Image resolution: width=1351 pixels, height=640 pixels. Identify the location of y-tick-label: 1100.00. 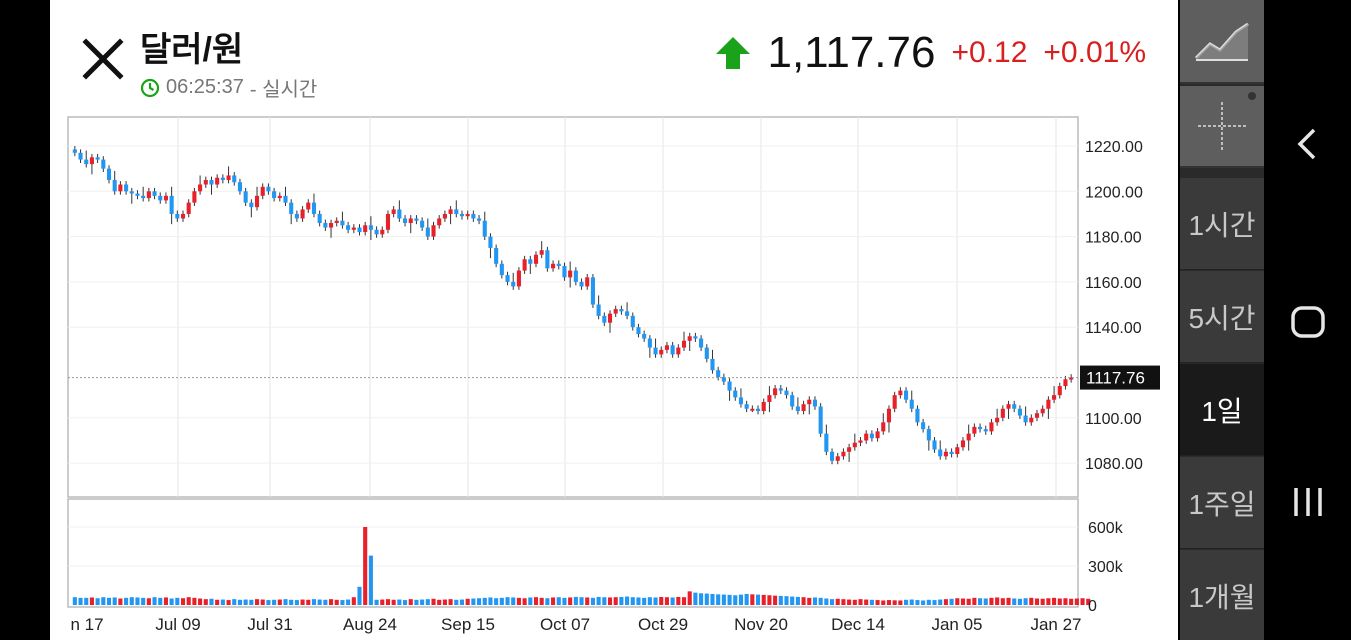
(1113, 419).